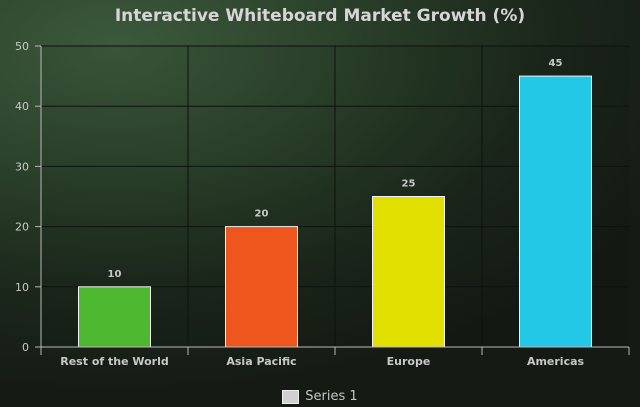 This screenshot has height=407, width=640. I want to click on bar-americas, so click(555, 211).